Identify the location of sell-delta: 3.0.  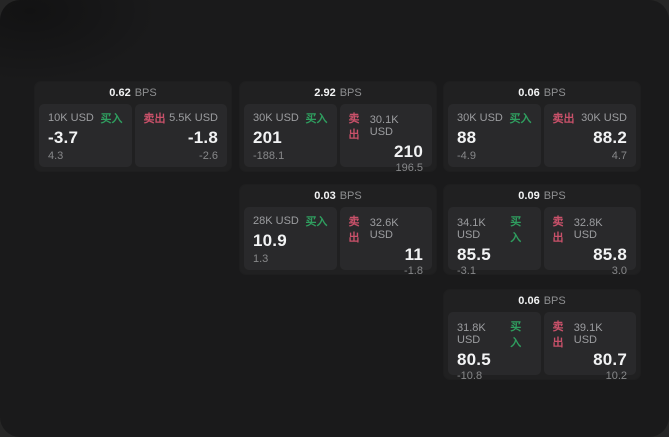
(619, 271).